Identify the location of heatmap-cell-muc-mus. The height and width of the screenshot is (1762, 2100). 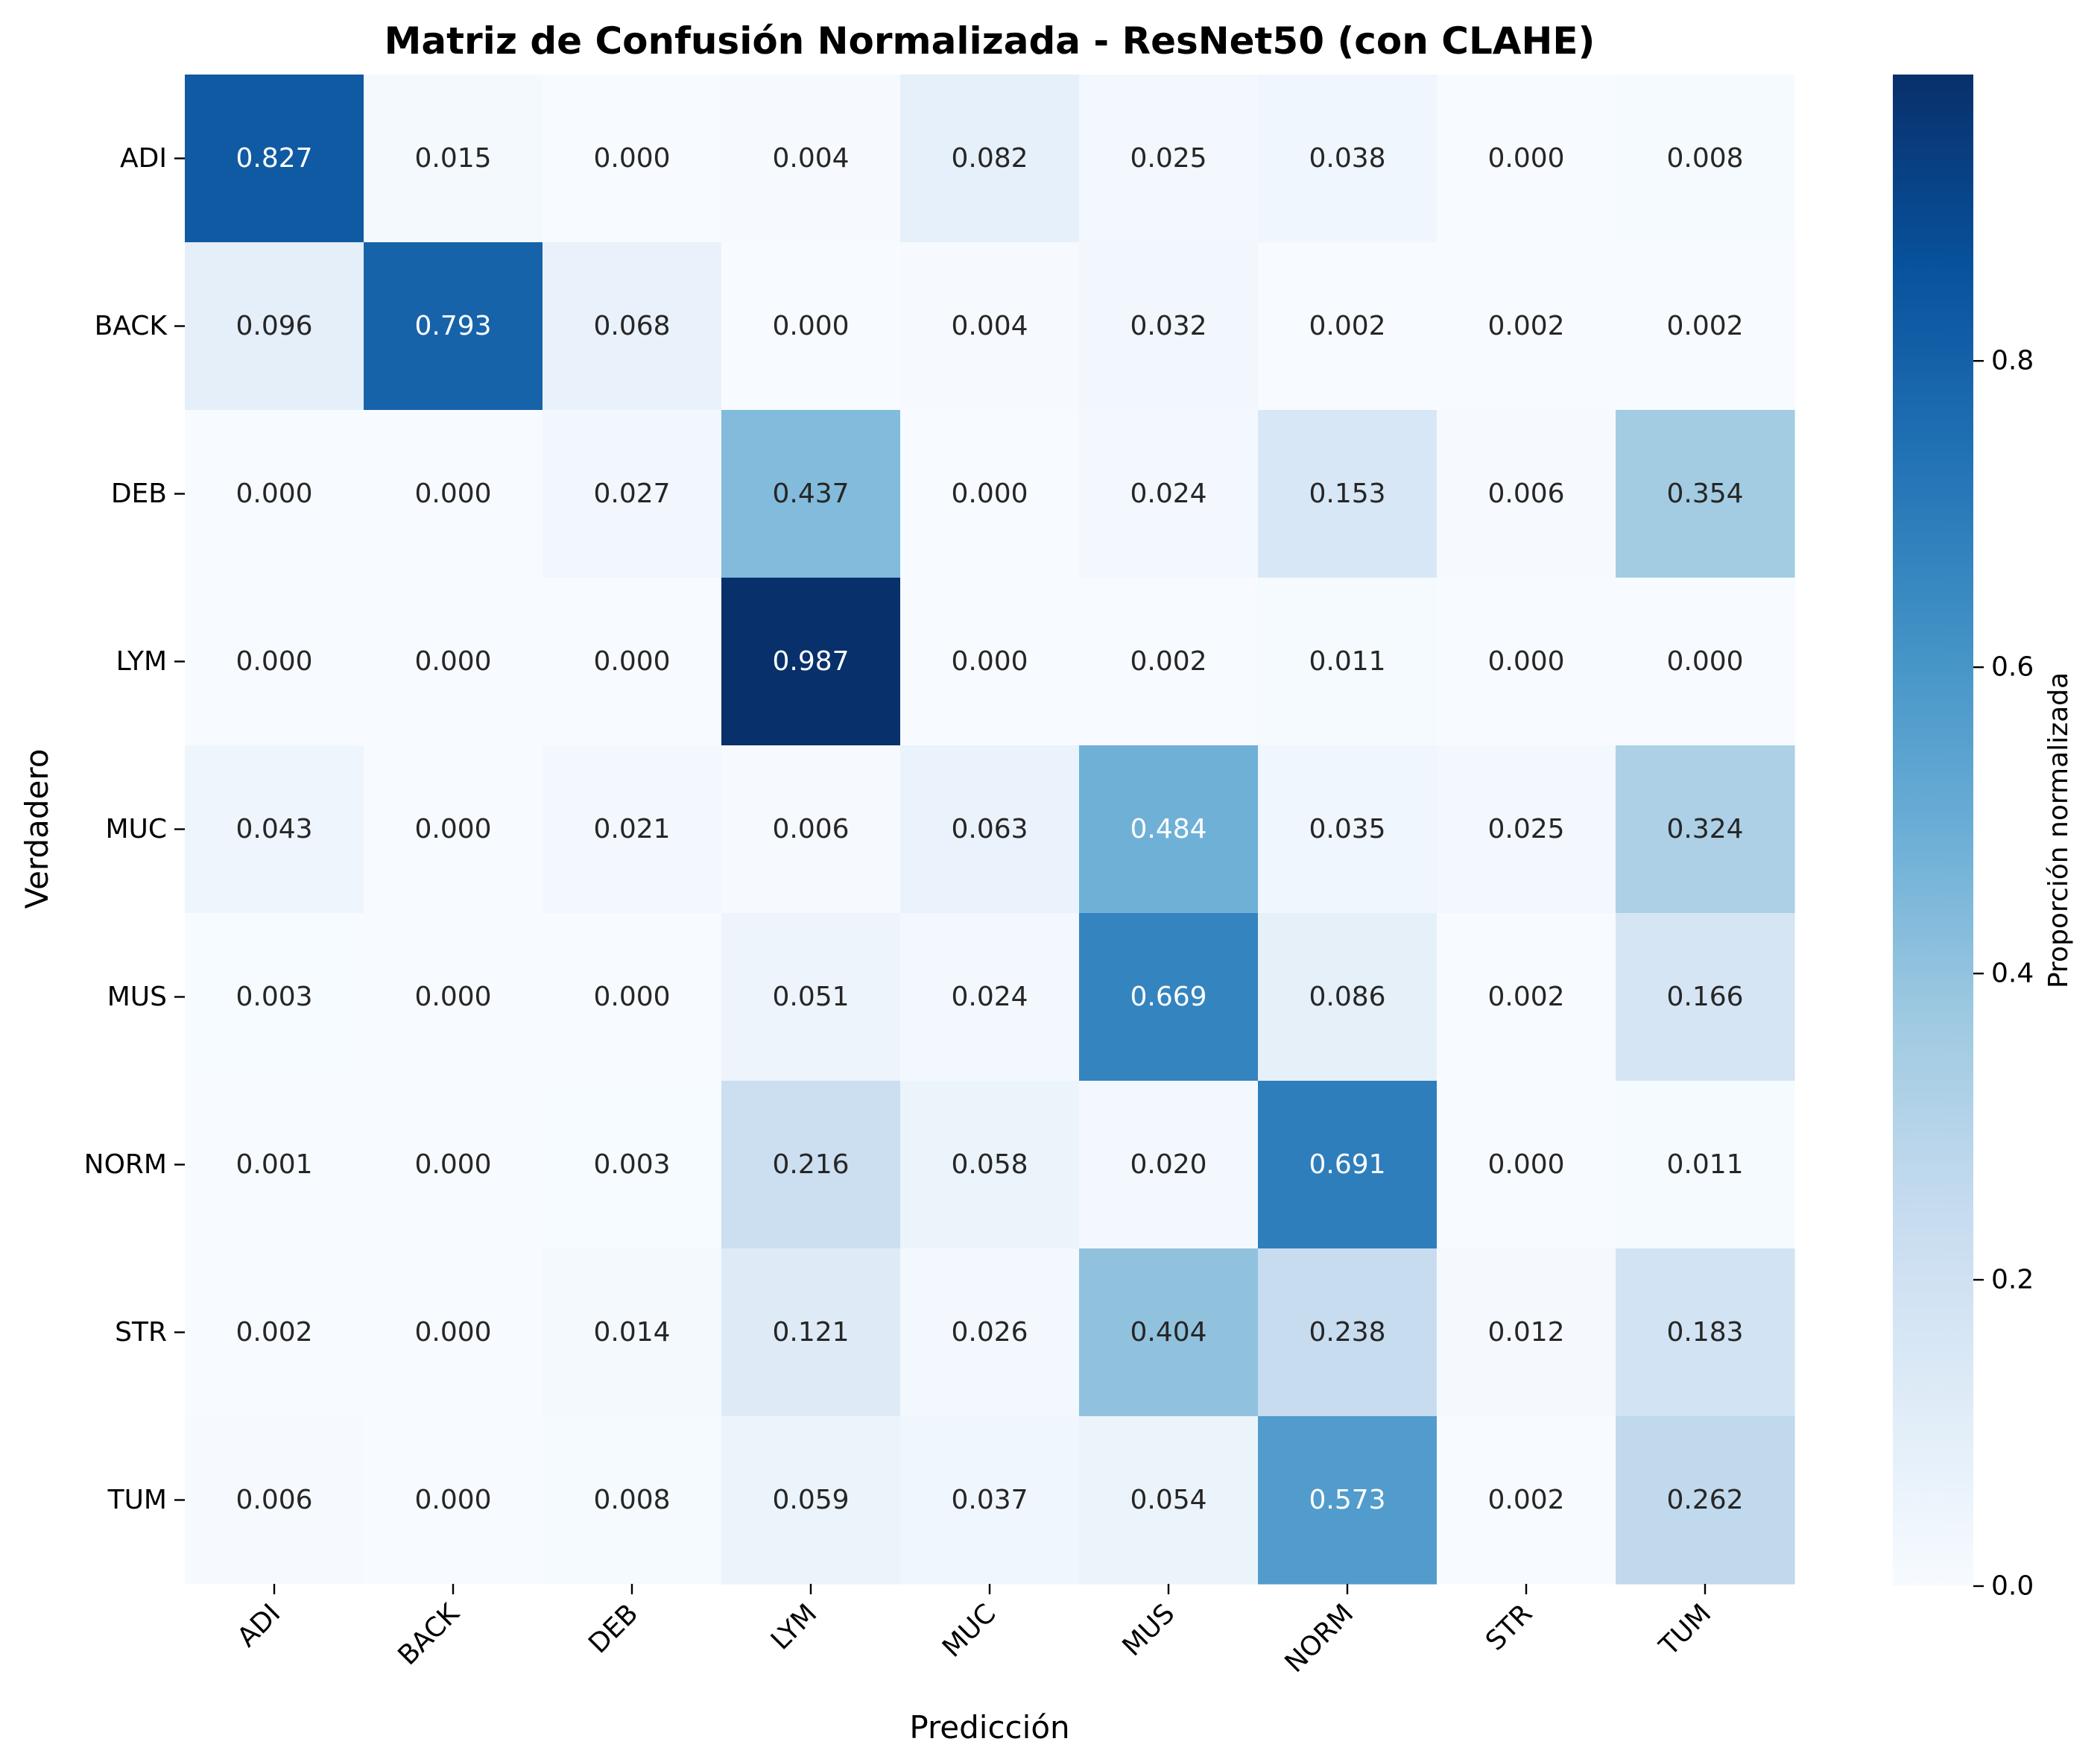
(1169, 829).